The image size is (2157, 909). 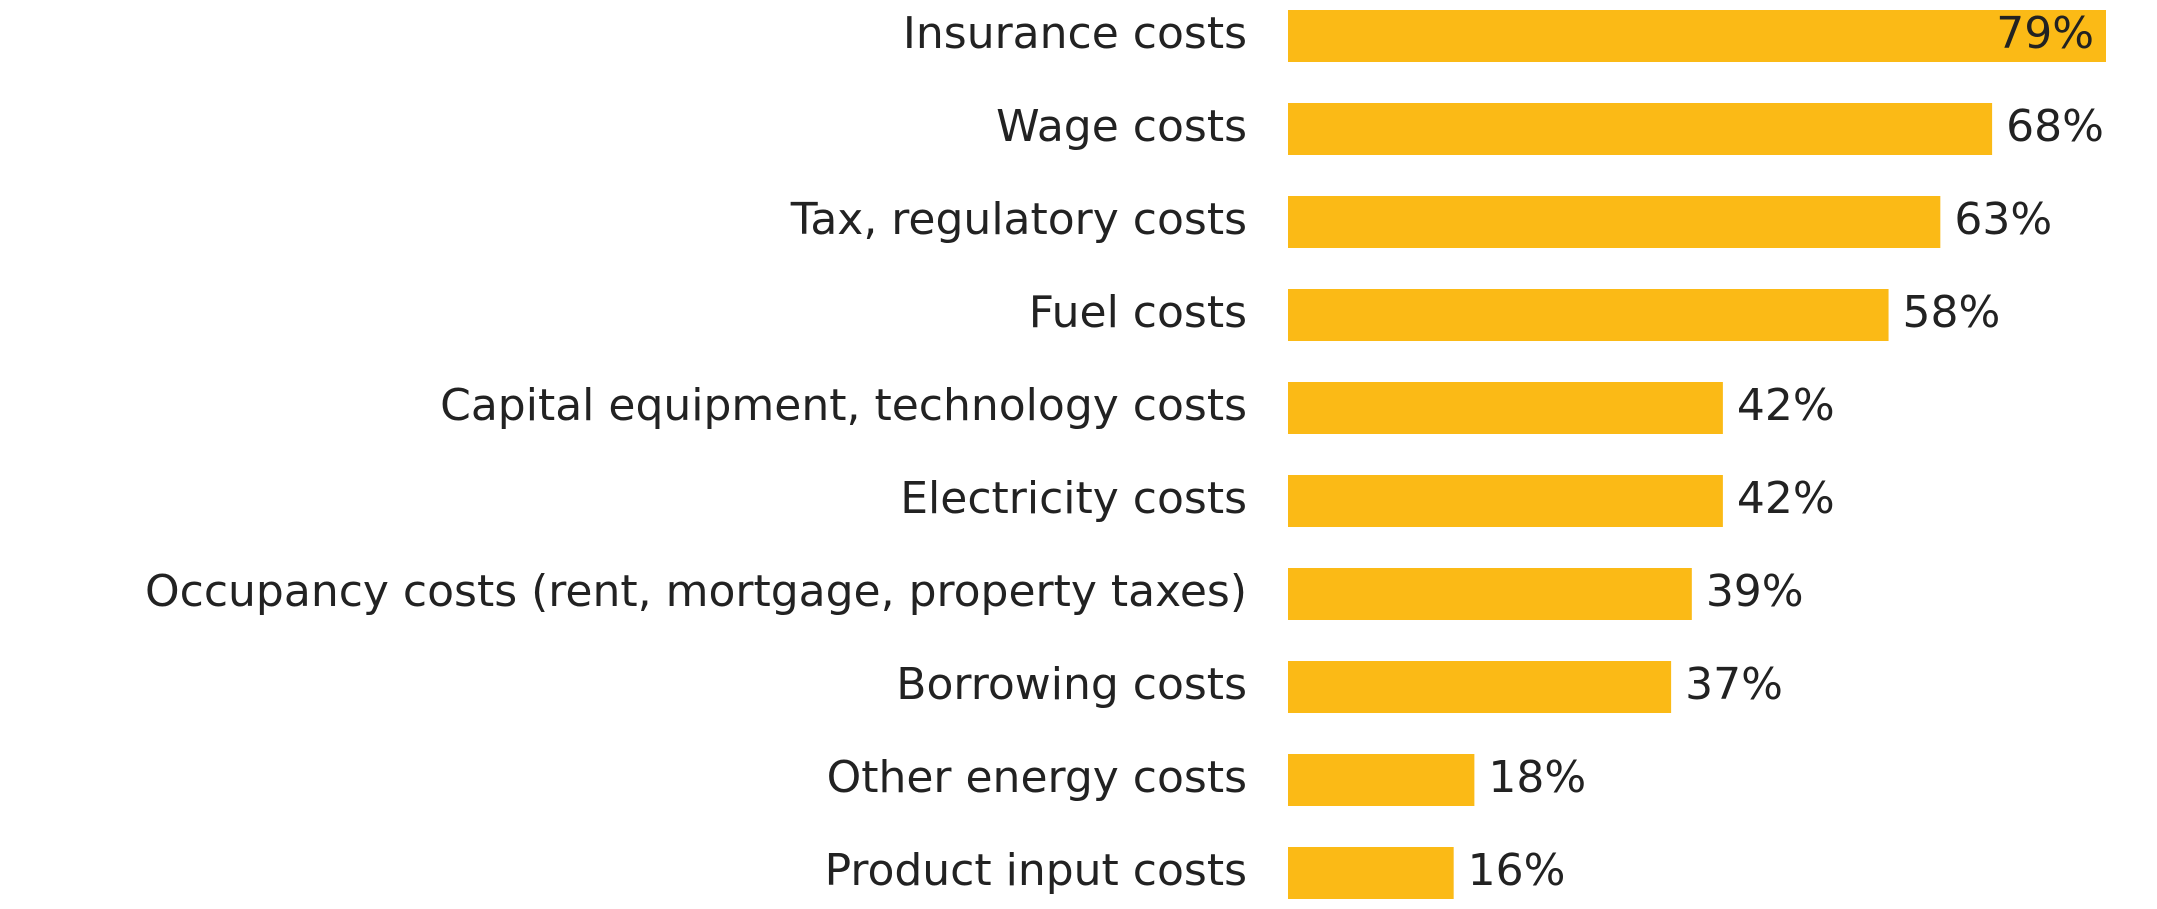 I want to click on category-label: Electricity costs, so click(x=1073, y=498).